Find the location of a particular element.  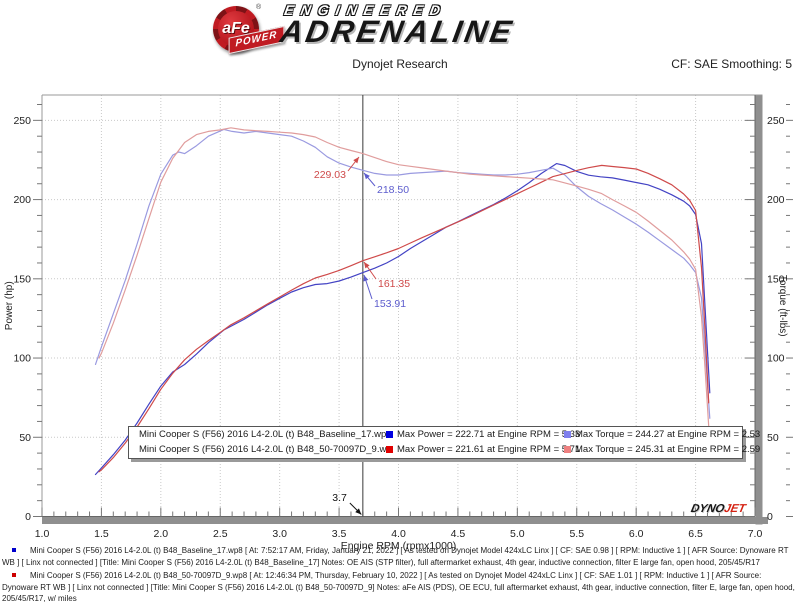

x-tick-label: 5.0 is located at coordinates (517, 534).